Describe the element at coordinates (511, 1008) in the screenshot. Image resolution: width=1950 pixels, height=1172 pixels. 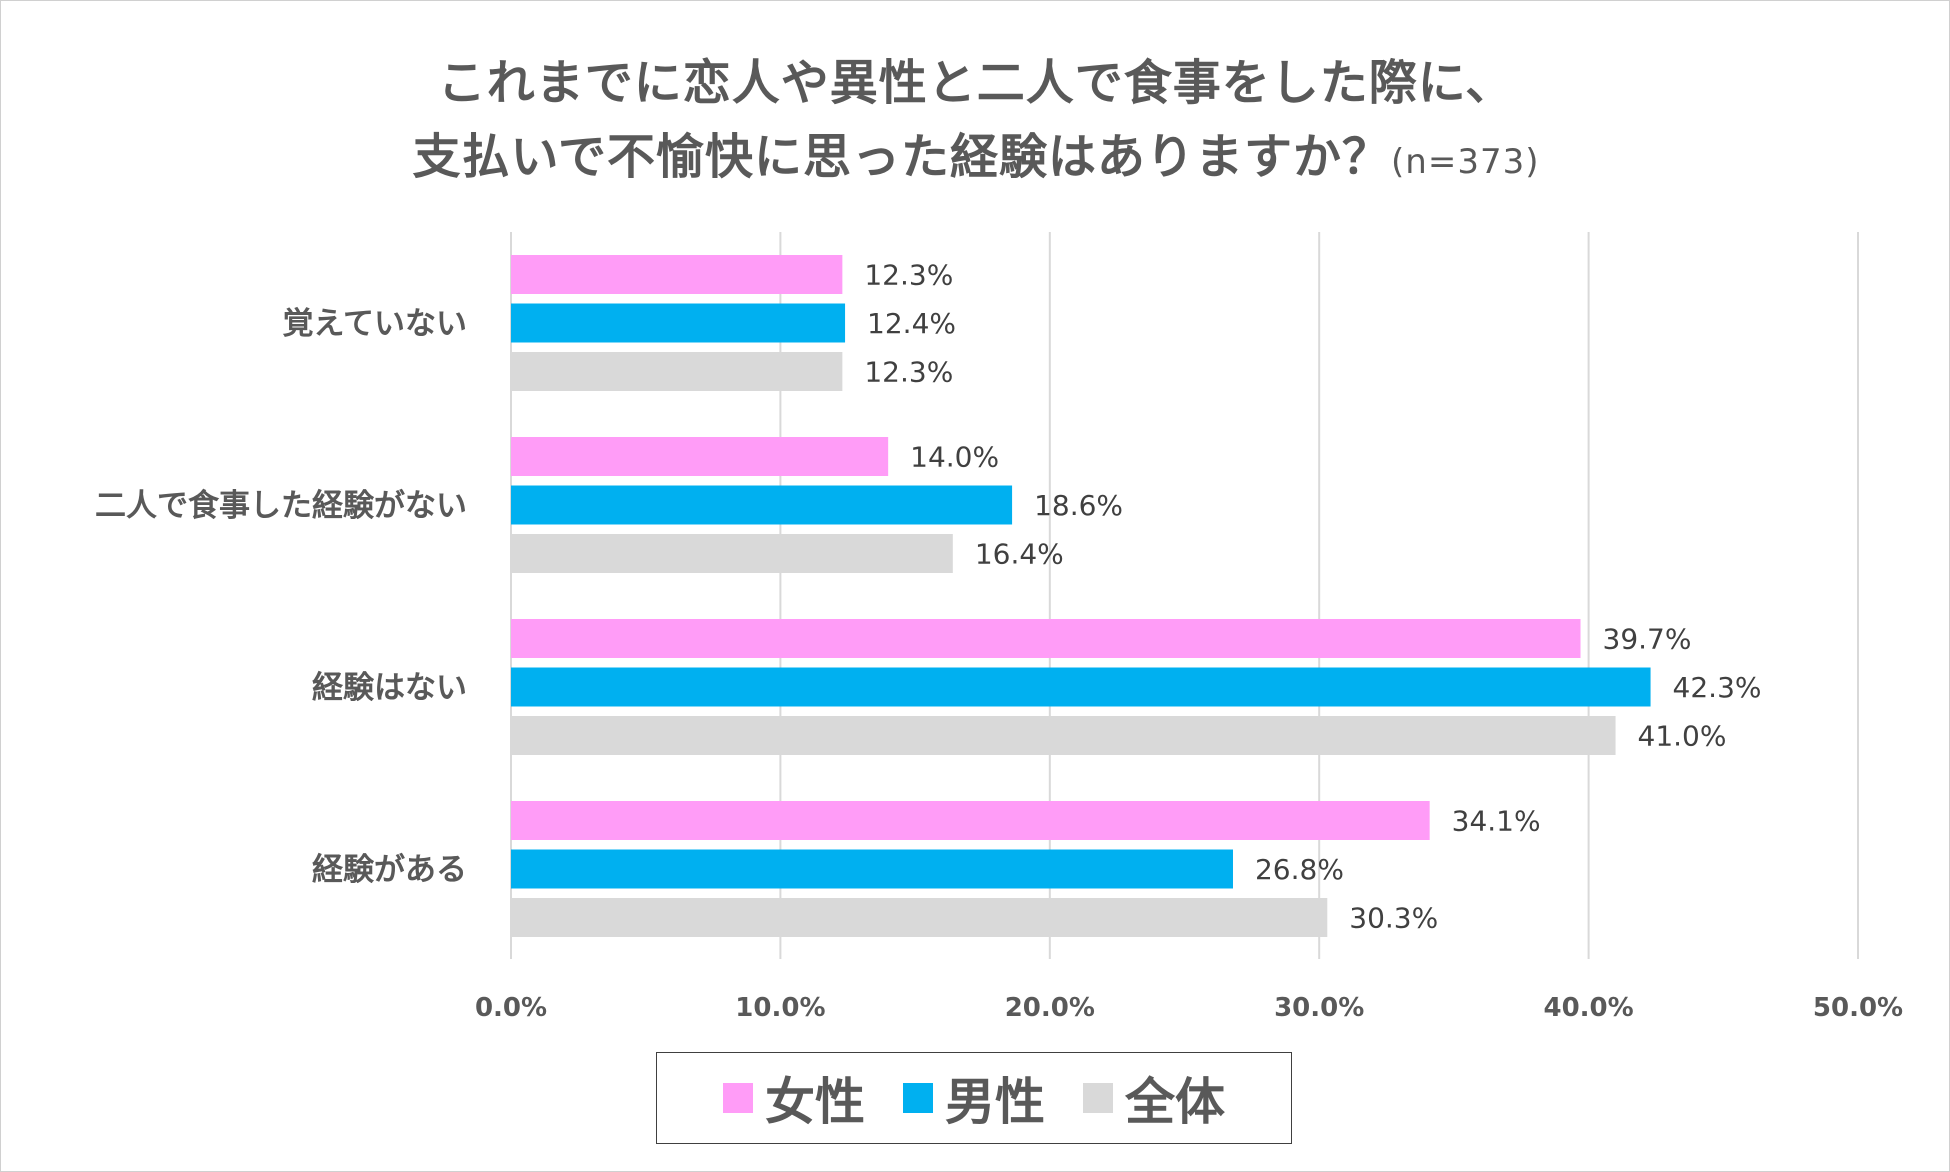
I see `x-tick-label: 0.0%` at that location.